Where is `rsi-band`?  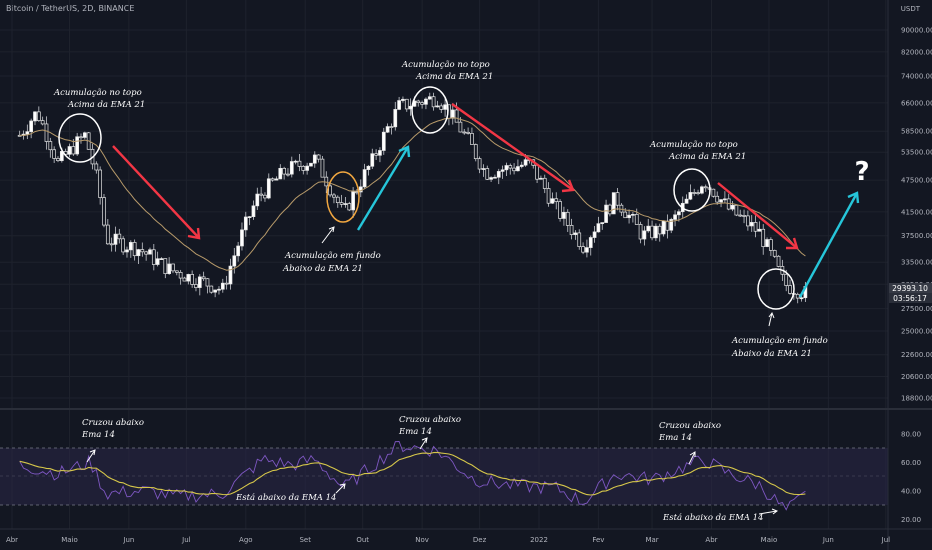 rsi-band is located at coordinates (444, 476).